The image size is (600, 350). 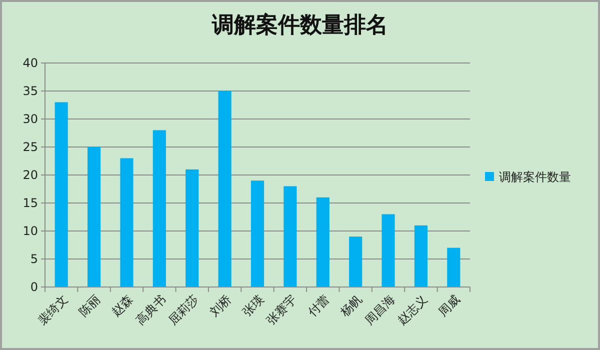 I want to click on x-tick-label: 杨帆, so click(x=351, y=306).